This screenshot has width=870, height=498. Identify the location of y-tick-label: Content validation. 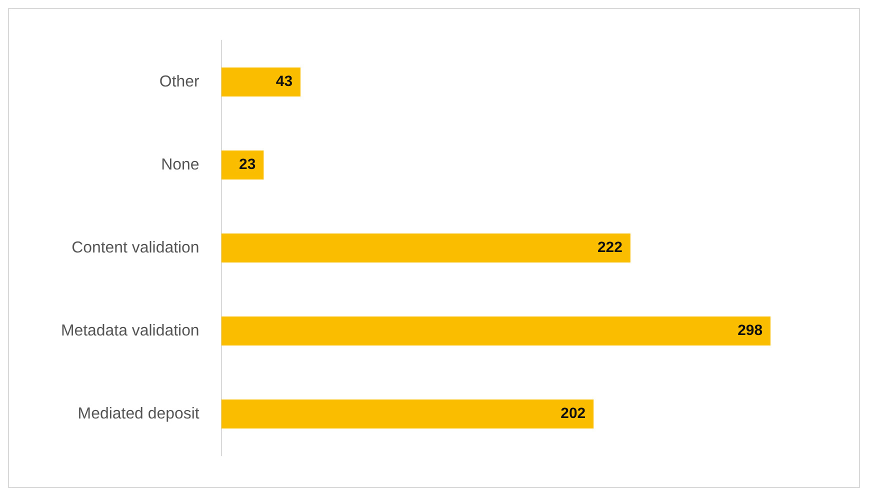
(136, 247).